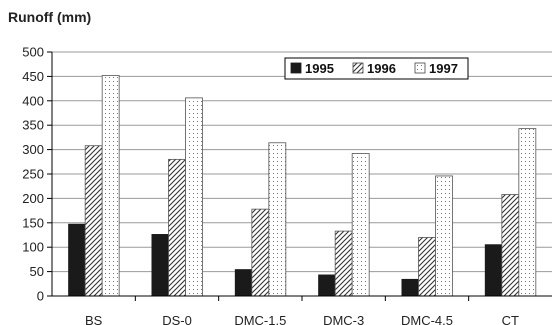 Image resolution: width=556 pixels, height=325 pixels. Describe the element at coordinates (427, 319) in the screenshot. I see `x-tick-label: DMC-4.5` at that location.